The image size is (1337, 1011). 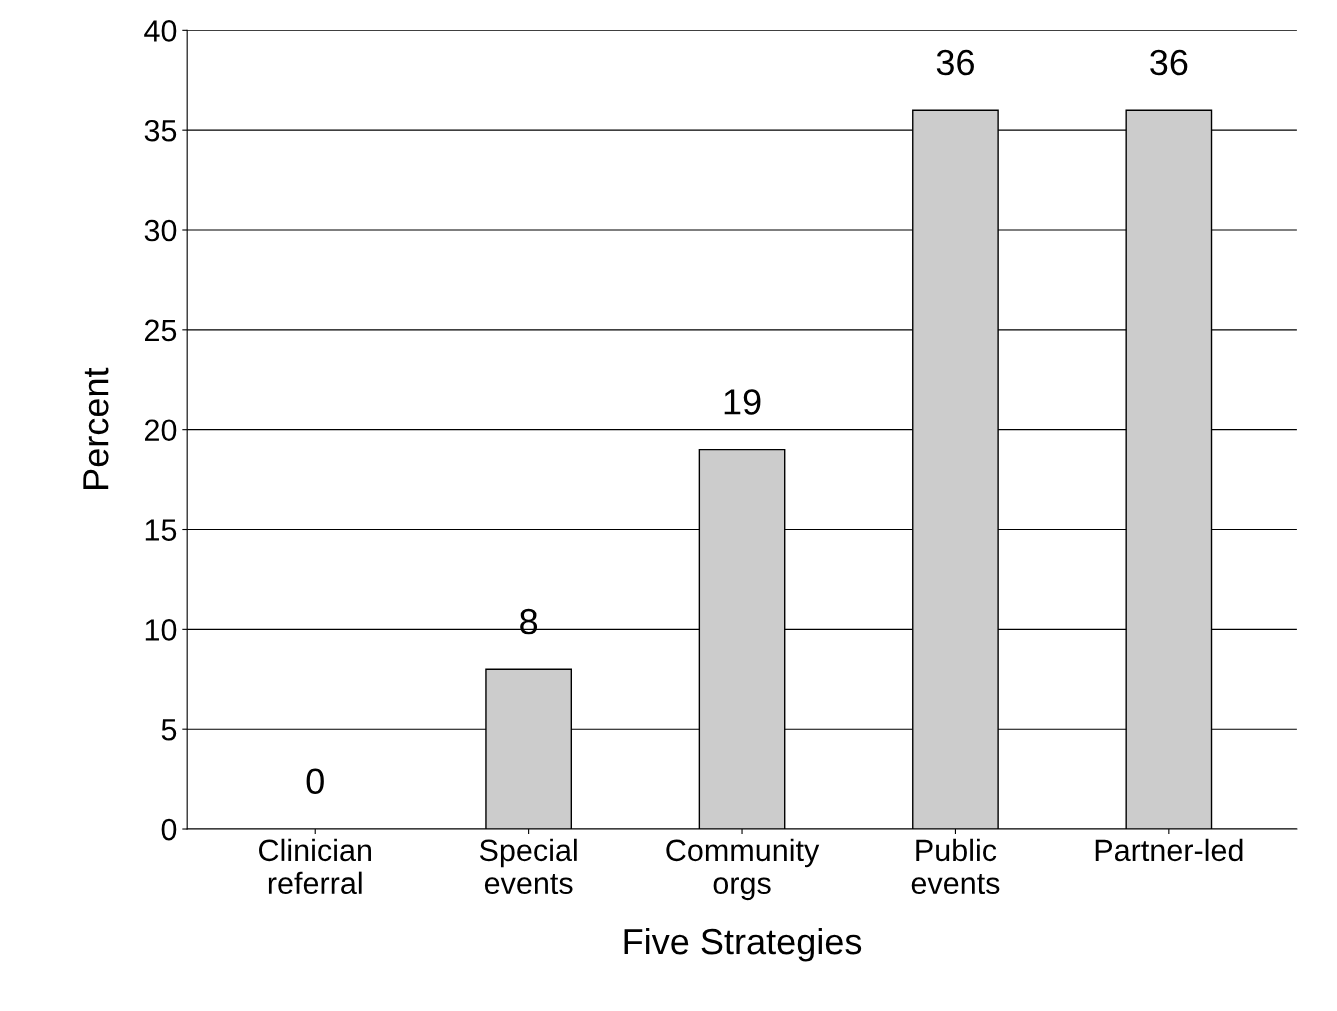 I want to click on y-tick-label: 5, so click(x=169, y=730).